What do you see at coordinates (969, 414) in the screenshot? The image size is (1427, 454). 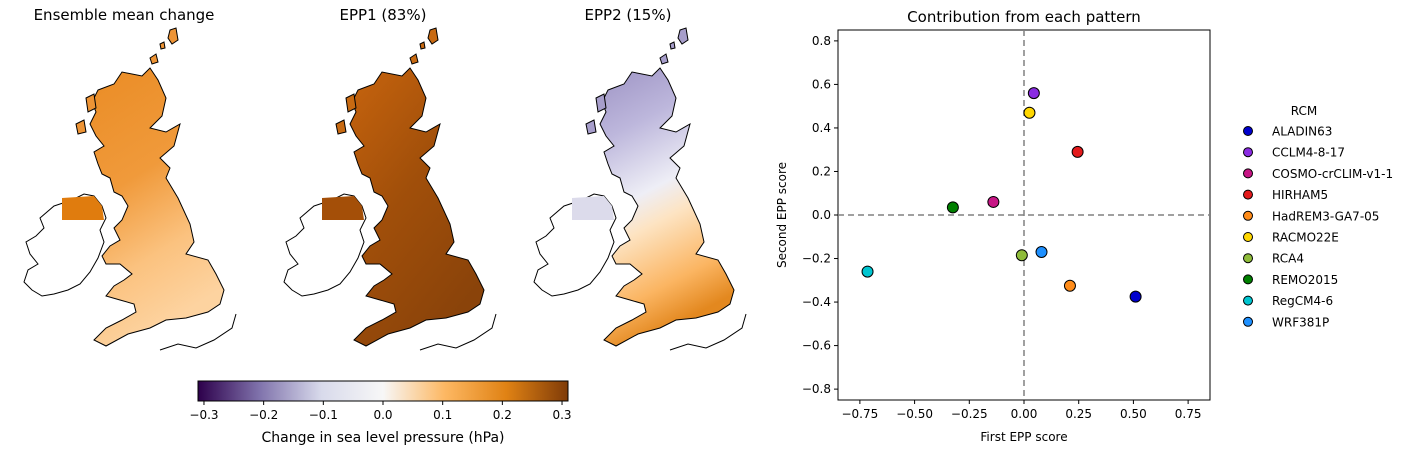 I see `x-tick-label: −0.25` at bounding box center [969, 414].